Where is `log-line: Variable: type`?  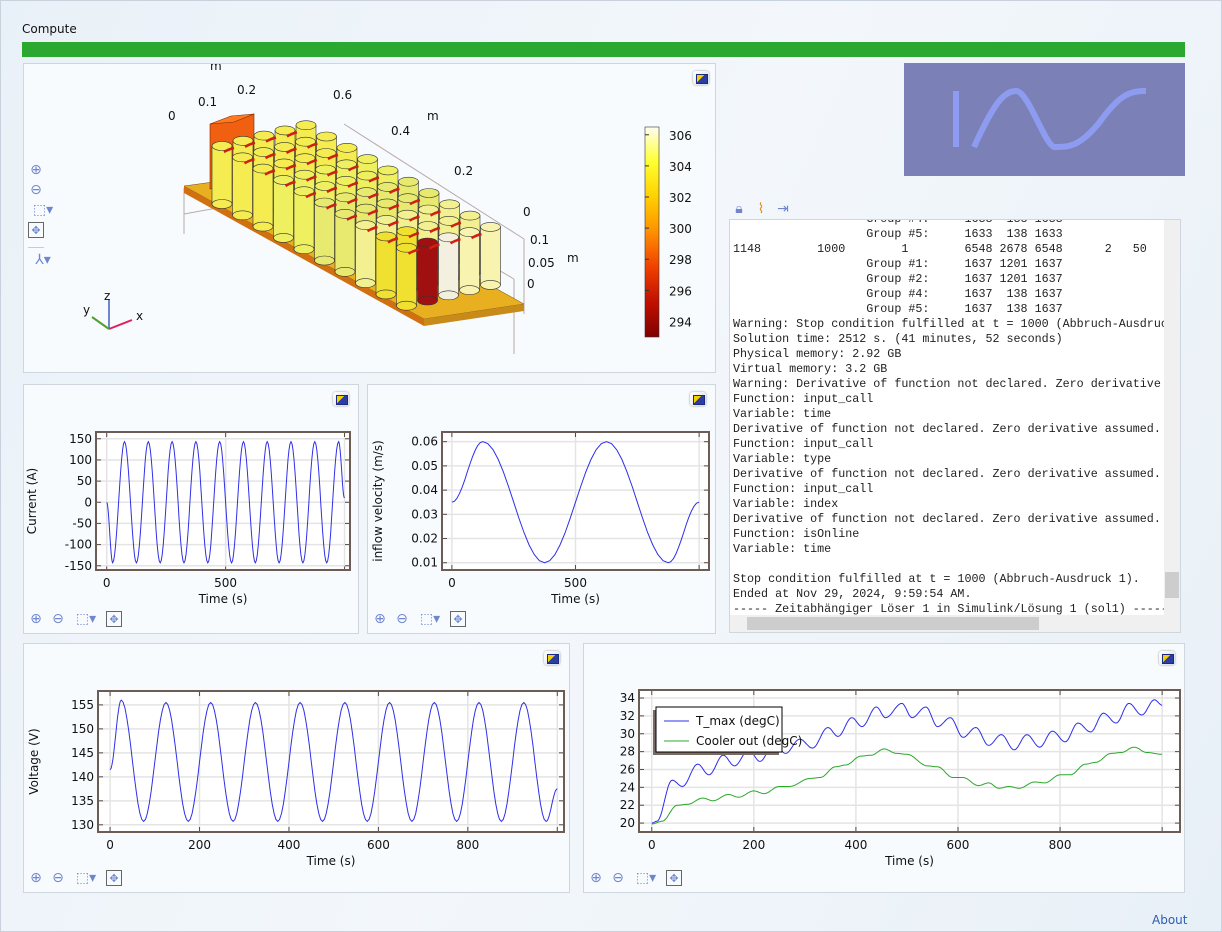
log-line: Variable: type is located at coordinates (782, 459).